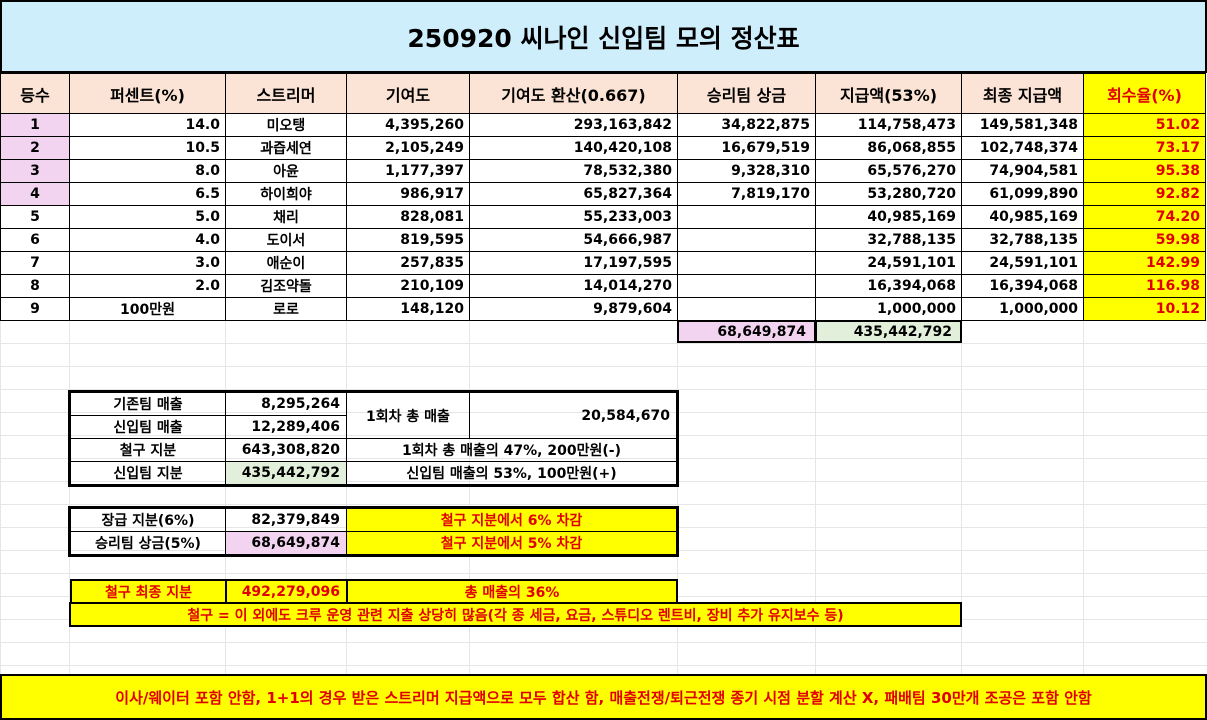  Describe the element at coordinates (511, 473) in the screenshot. I see `new-team-share-note: 신입팀 매출의 53%, 100만원(+)` at that location.